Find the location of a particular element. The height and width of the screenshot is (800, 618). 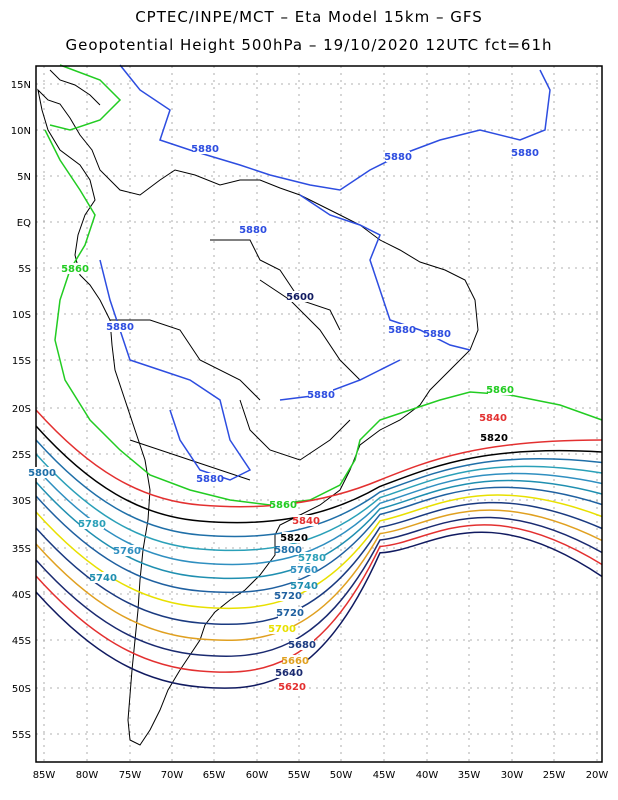

lon-tick-label: 70W is located at coordinates (172, 775).